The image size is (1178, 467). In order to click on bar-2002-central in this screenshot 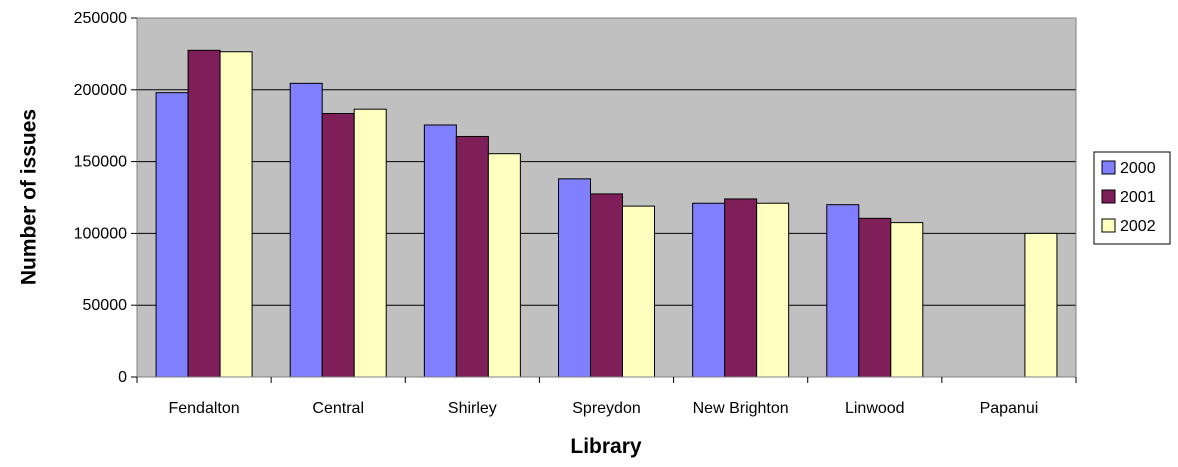, I will do `click(370, 243)`.